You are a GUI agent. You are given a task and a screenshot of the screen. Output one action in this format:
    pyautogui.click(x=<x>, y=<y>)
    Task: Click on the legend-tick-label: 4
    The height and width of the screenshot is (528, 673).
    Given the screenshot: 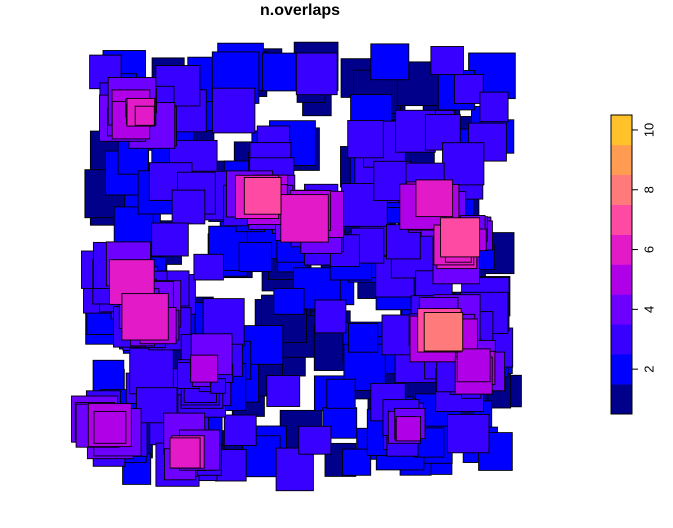 What is the action you would take?
    pyautogui.click(x=648, y=309)
    